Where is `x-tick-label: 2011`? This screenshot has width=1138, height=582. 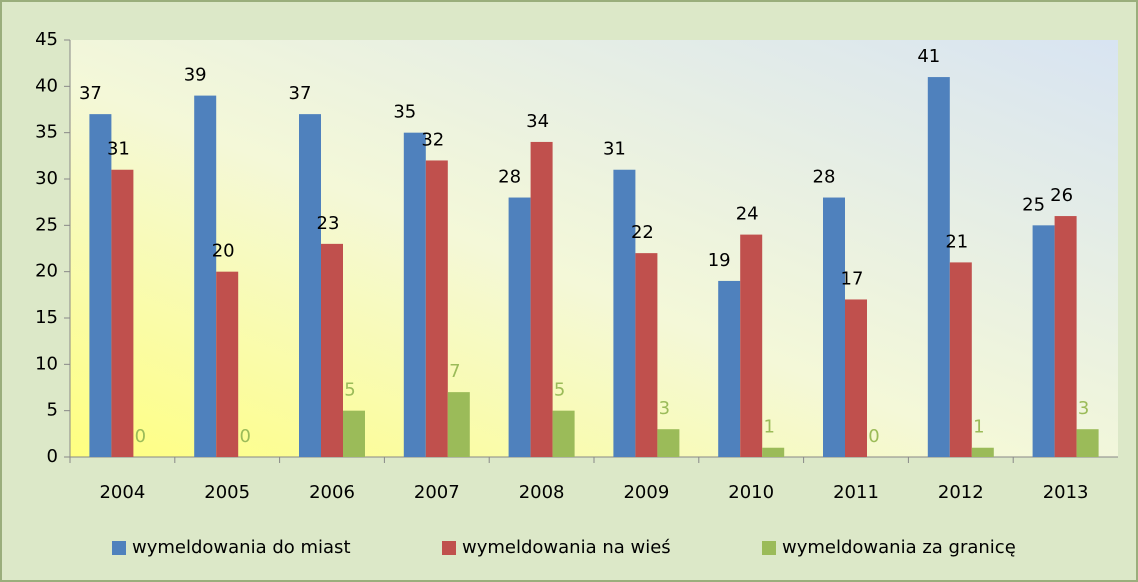
x-tick-label: 2011 is located at coordinates (856, 492).